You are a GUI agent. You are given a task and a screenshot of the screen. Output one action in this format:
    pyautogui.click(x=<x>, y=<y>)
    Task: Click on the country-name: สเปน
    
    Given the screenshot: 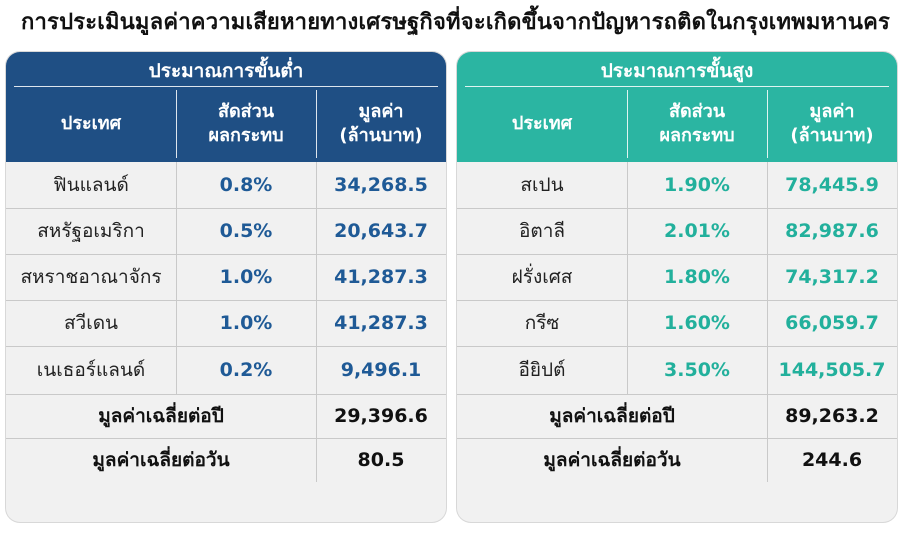 What is the action you would take?
    pyautogui.click(x=542, y=185)
    